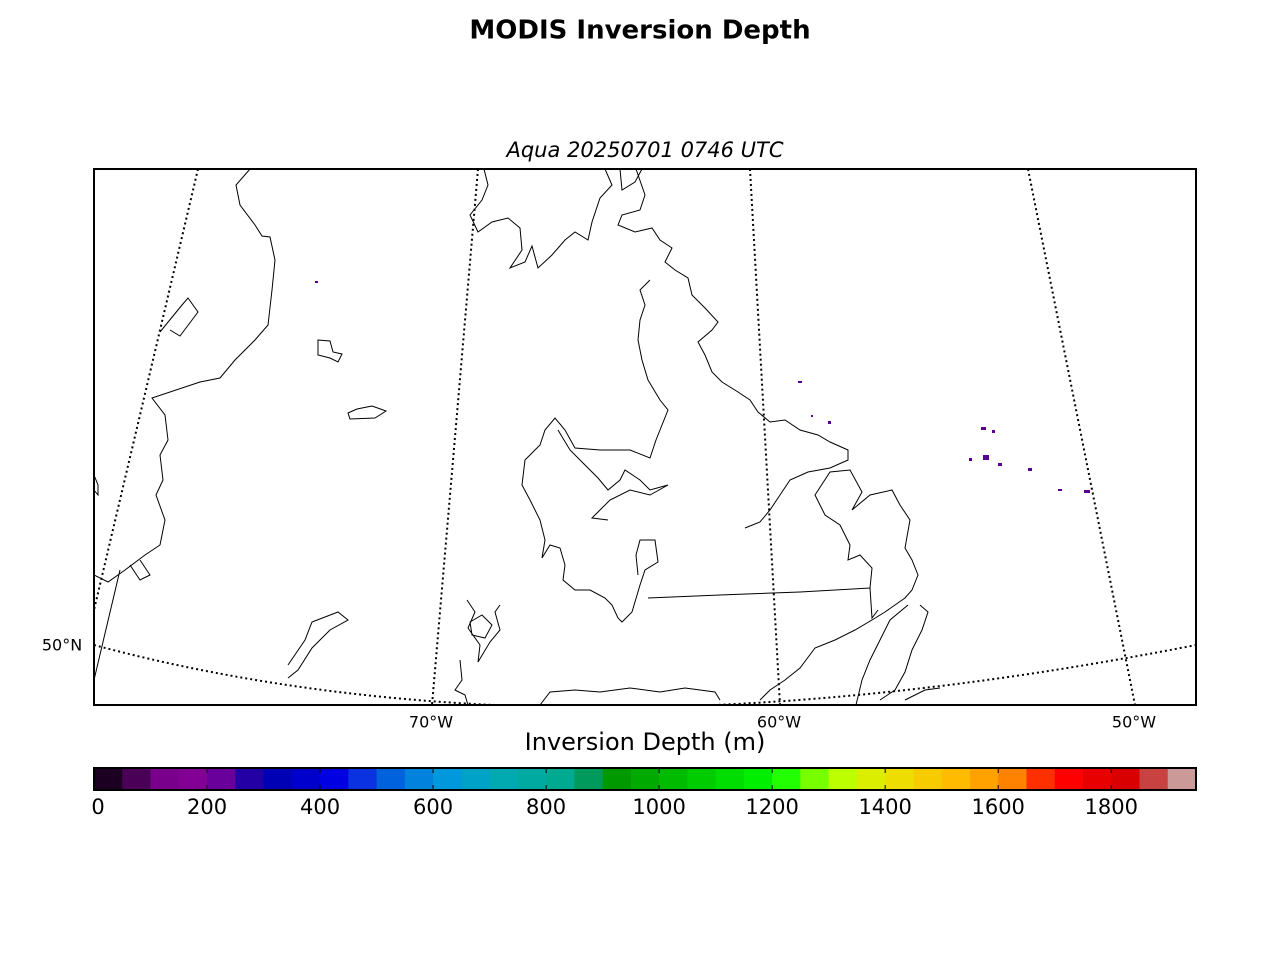  Describe the element at coordinates (645, 742) in the screenshot. I see `colorbar-label: Inversion Depth (m)` at that location.